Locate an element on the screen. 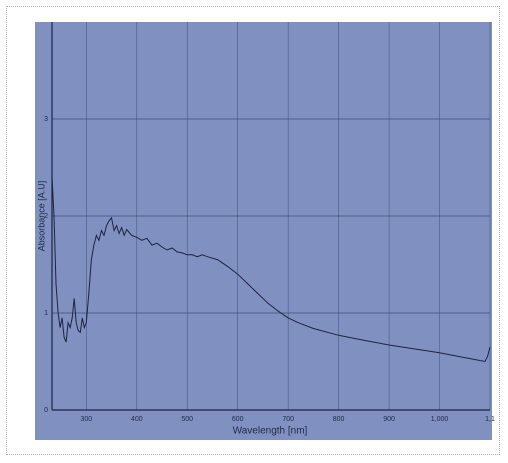 This screenshot has width=508, height=463. x-tick-label: 700 is located at coordinates (288, 419).